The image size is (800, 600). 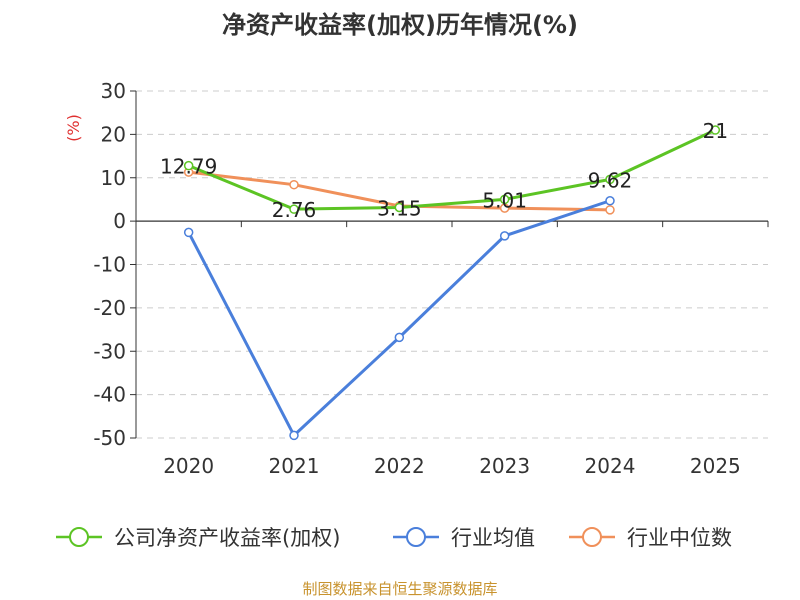 I want to click on y-tick-label: 30, so click(x=113, y=91).